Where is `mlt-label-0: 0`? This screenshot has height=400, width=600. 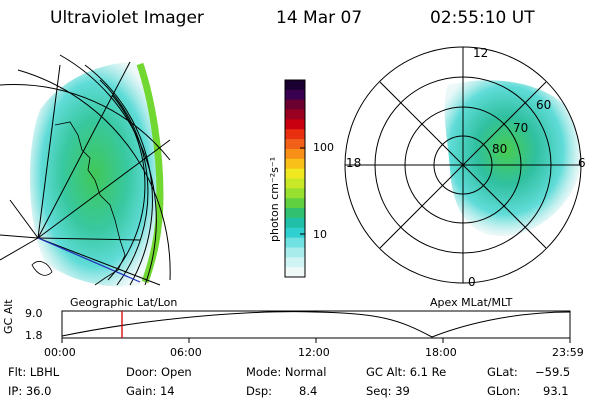
mlt-label-0: 0 is located at coordinates (472, 282).